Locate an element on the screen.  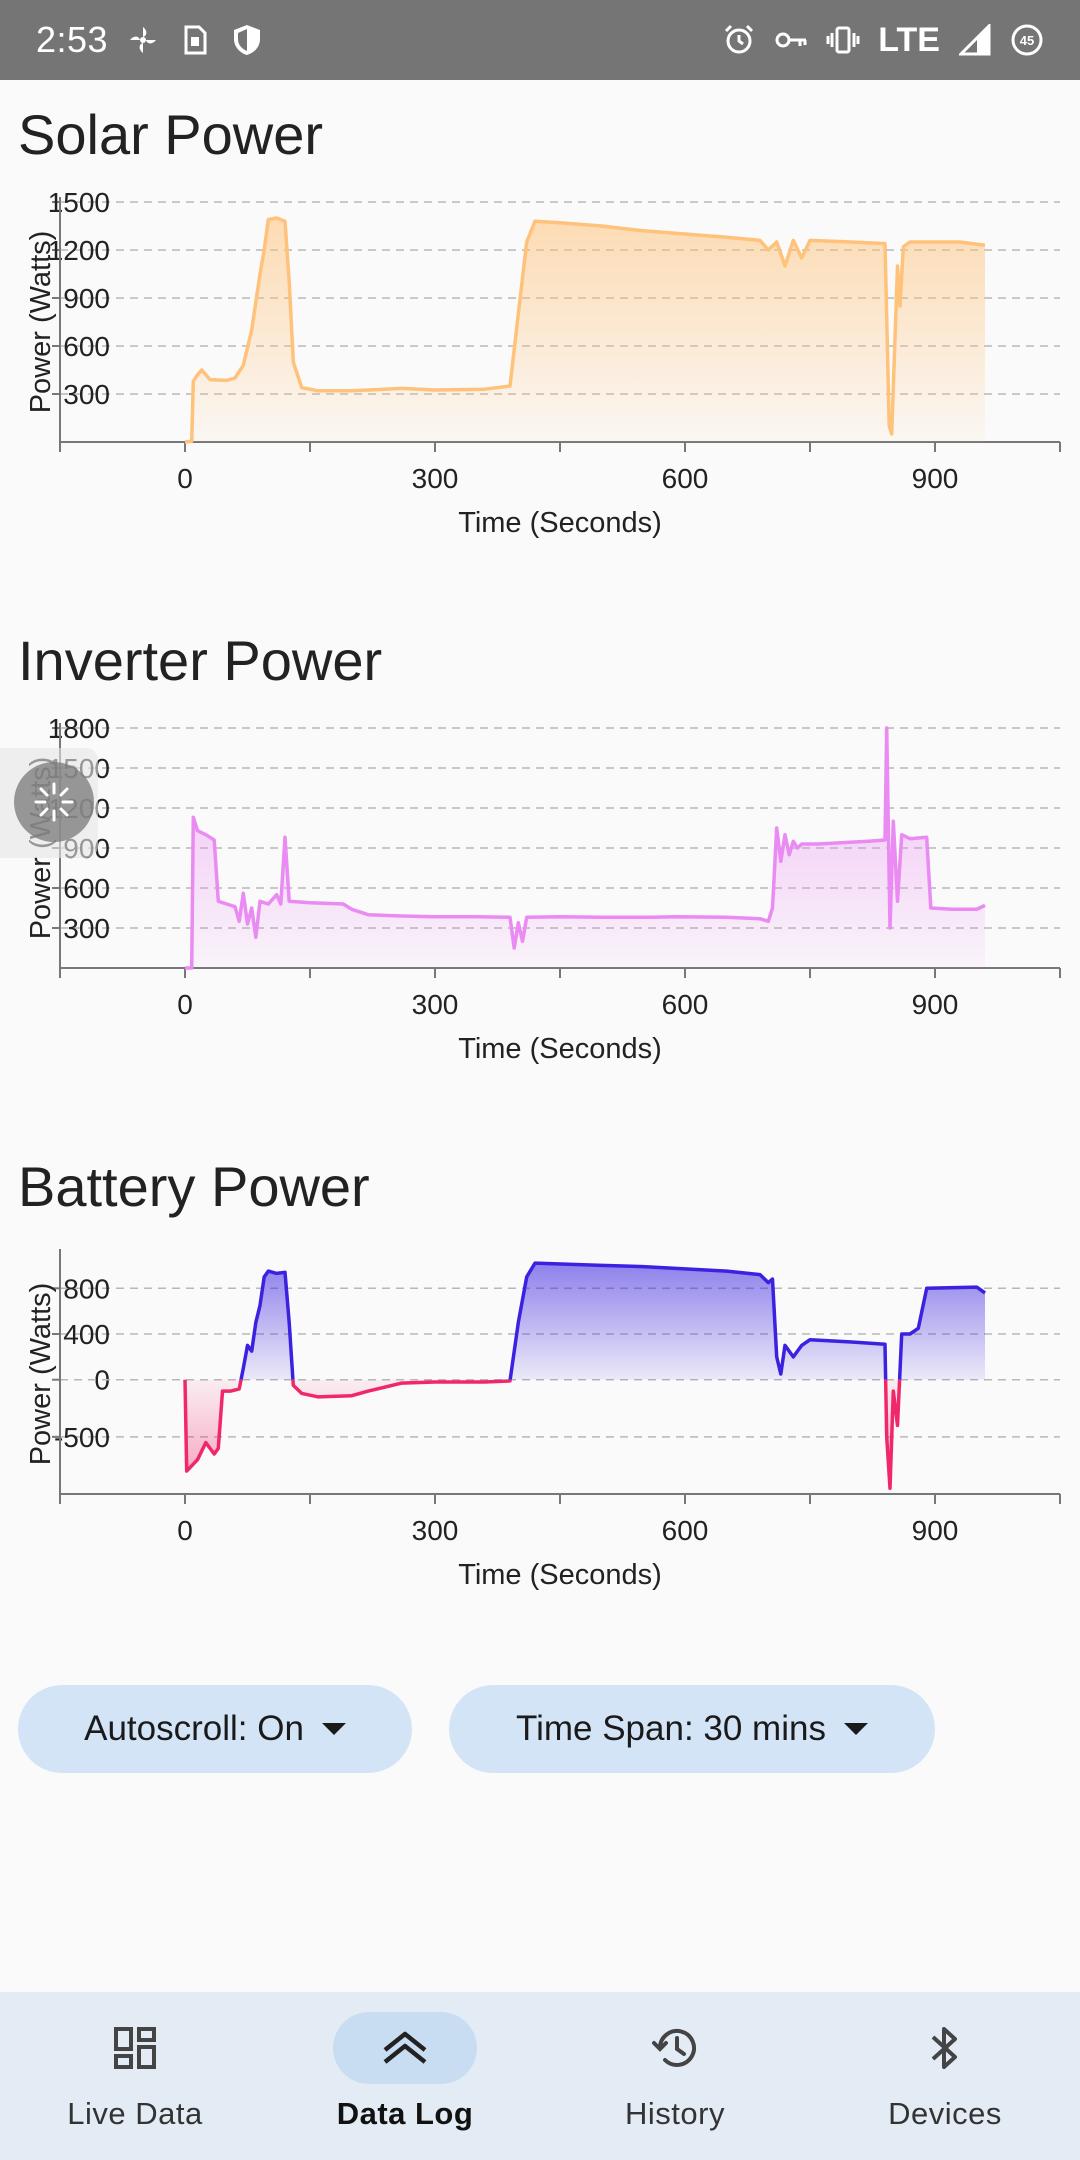
autoscroll-dropdown: Autoscroll: On is located at coordinates (215, 1729).